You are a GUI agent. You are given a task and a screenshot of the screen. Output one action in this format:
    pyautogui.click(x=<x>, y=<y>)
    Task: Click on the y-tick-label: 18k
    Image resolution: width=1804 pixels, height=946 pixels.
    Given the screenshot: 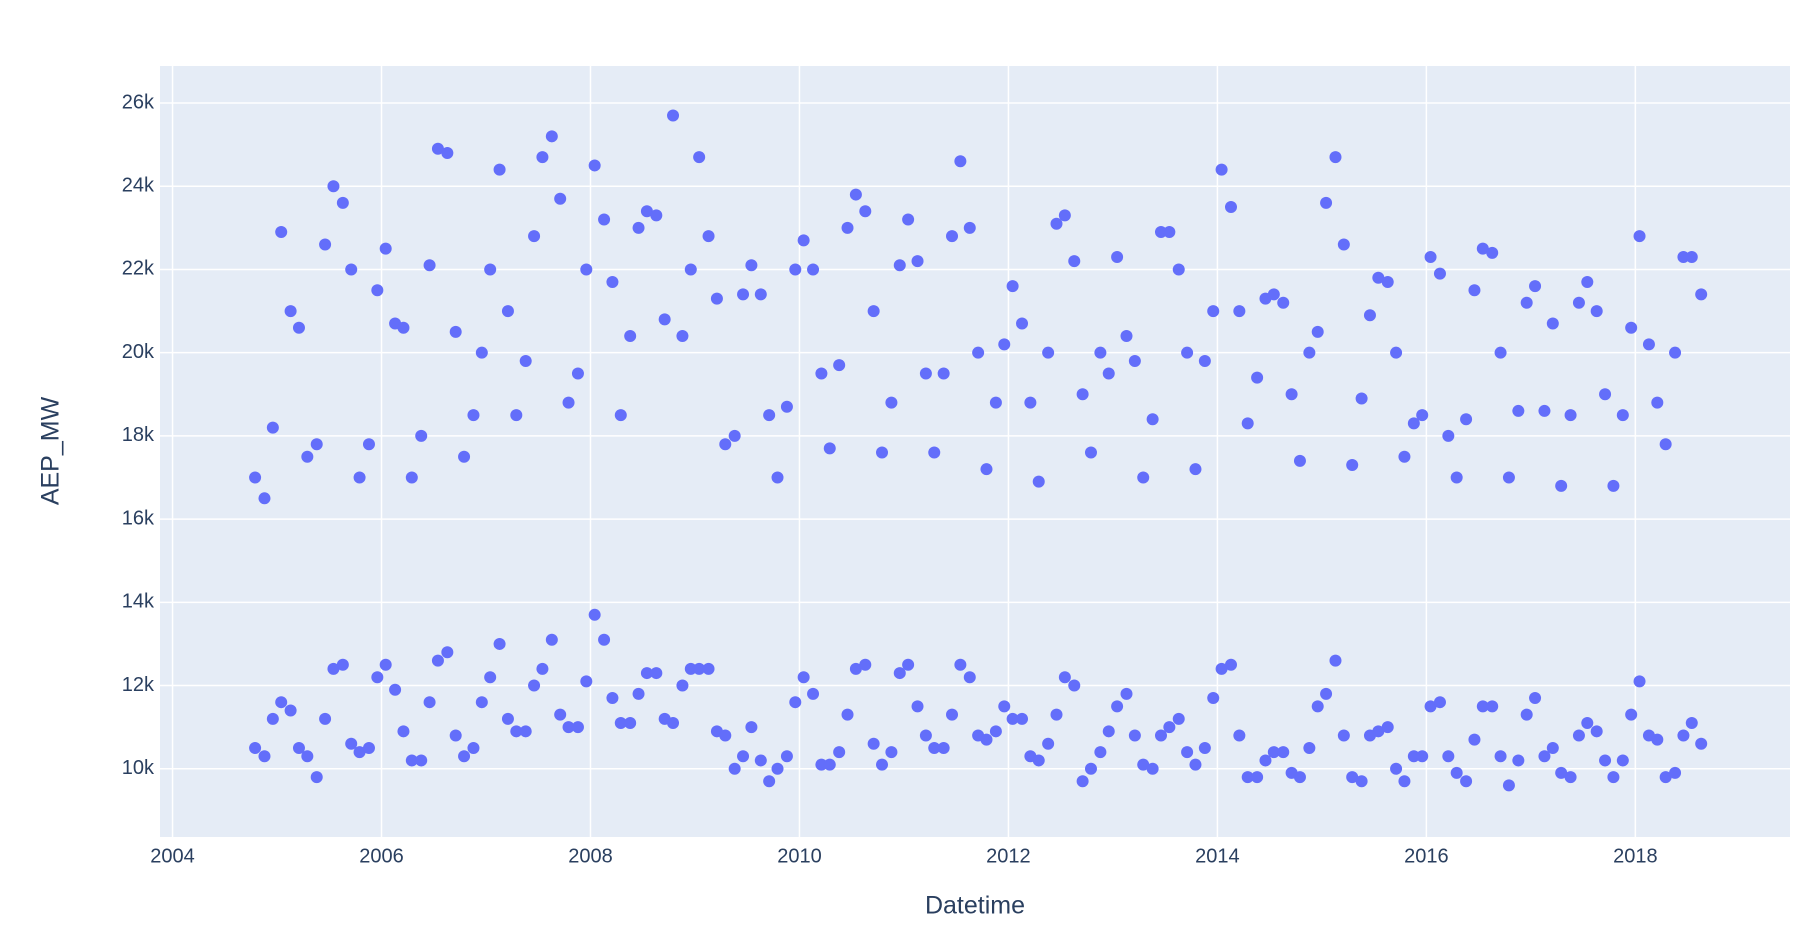 What is the action you would take?
    pyautogui.click(x=138, y=435)
    